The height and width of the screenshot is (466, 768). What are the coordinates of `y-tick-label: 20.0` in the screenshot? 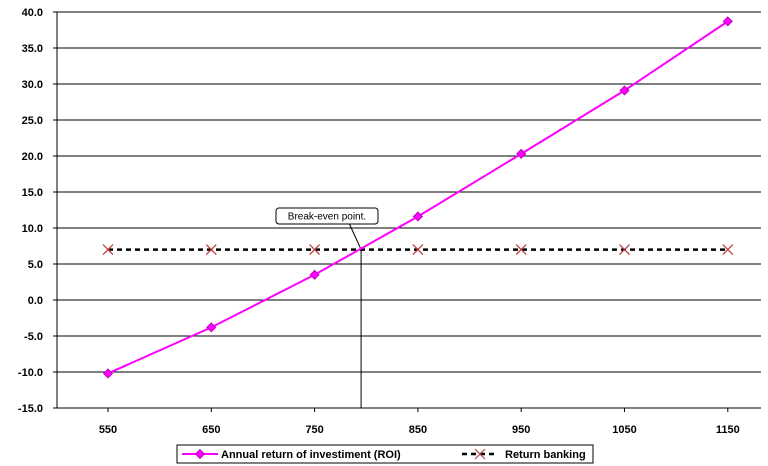 It's located at (32, 157).